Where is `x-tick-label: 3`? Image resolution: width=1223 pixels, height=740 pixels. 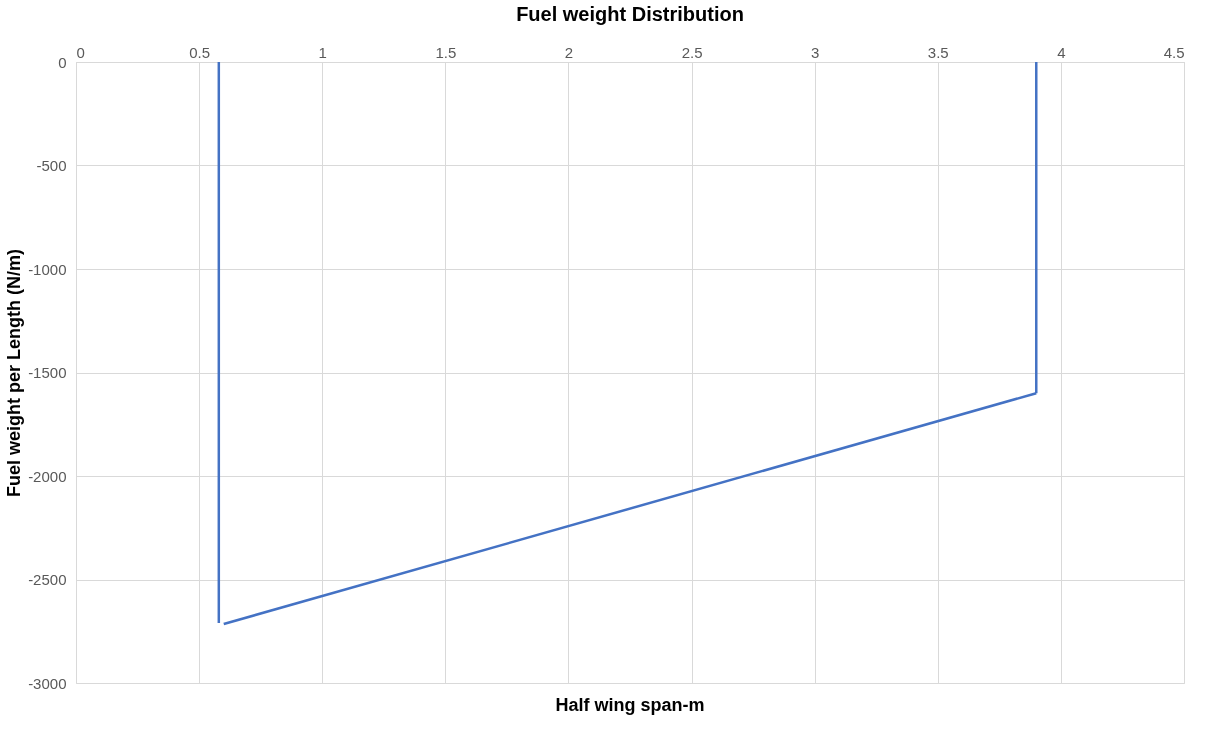 x-tick-label: 3 is located at coordinates (815, 52).